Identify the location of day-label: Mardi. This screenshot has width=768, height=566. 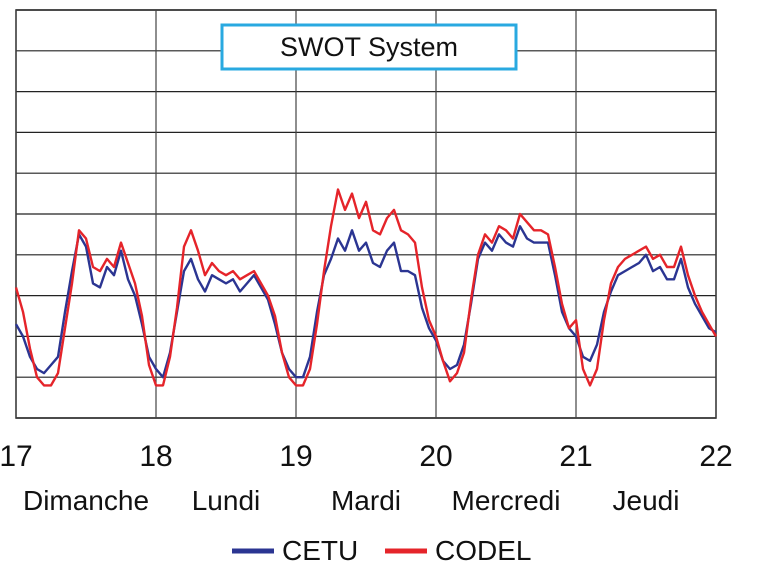
(366, 500).